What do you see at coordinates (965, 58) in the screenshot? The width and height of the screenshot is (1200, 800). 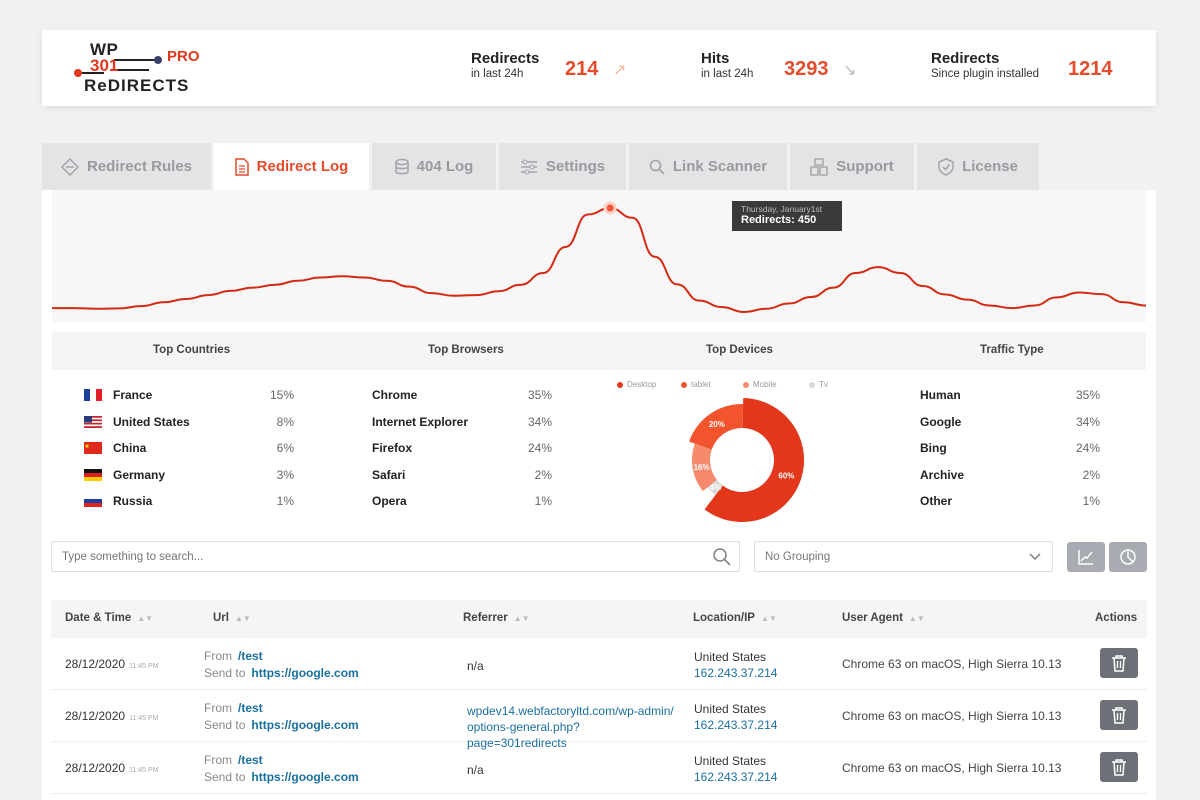 I see `stat-label: Redirects` at bounding box center [965, 58].